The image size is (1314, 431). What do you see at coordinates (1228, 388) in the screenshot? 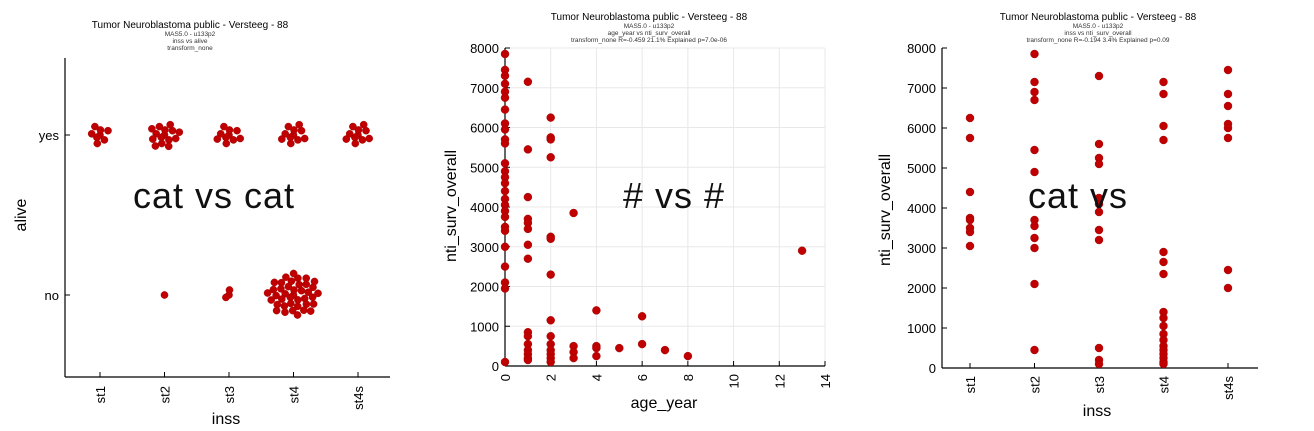
I see `chart-3-x-tick-label: st4s` at bounding box center [1228, 388].